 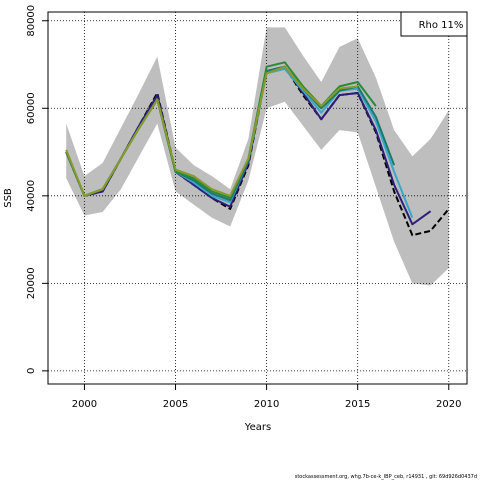 I want to click on x-tick-label: 2020, so click(x=448, y=404).